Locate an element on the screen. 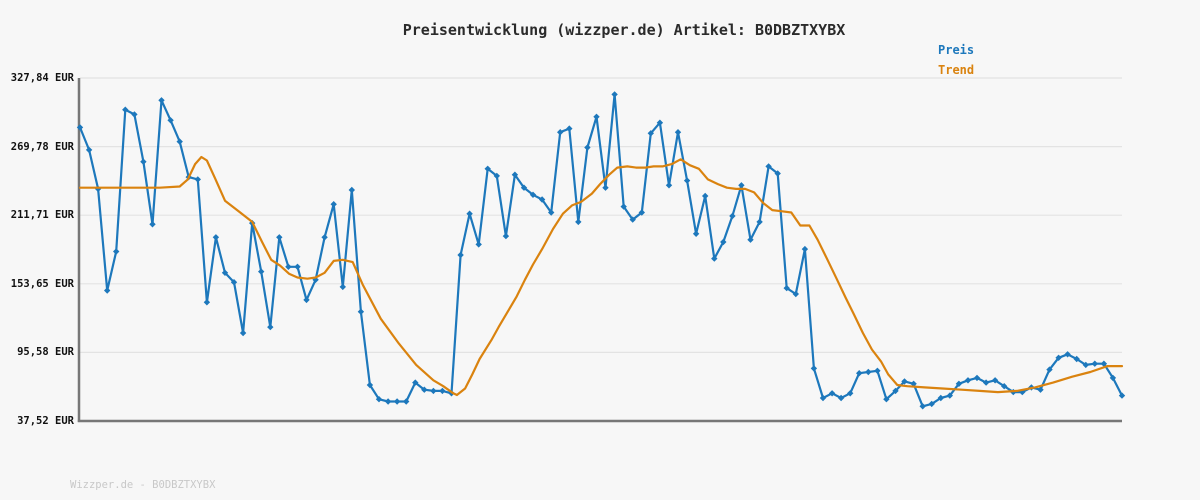 This screenshot has width=1200, height=500. y-axis-tick-label: 95,58 EUR is located at coordinates (45, 352).